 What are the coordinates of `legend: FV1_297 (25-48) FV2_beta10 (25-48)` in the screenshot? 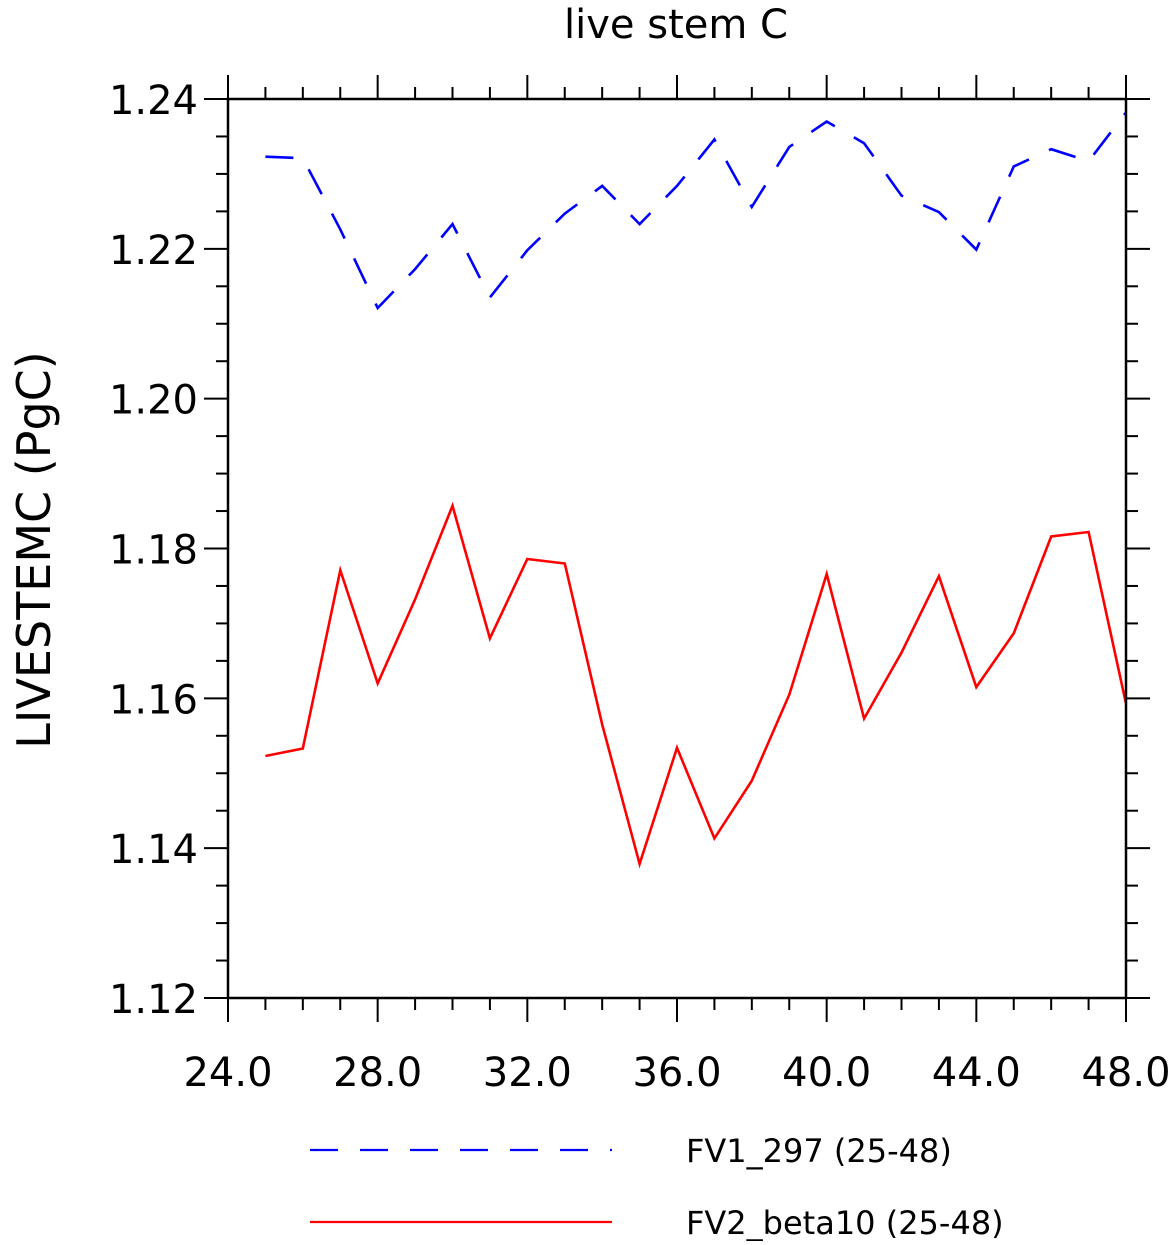 It's located at (657, 1187).